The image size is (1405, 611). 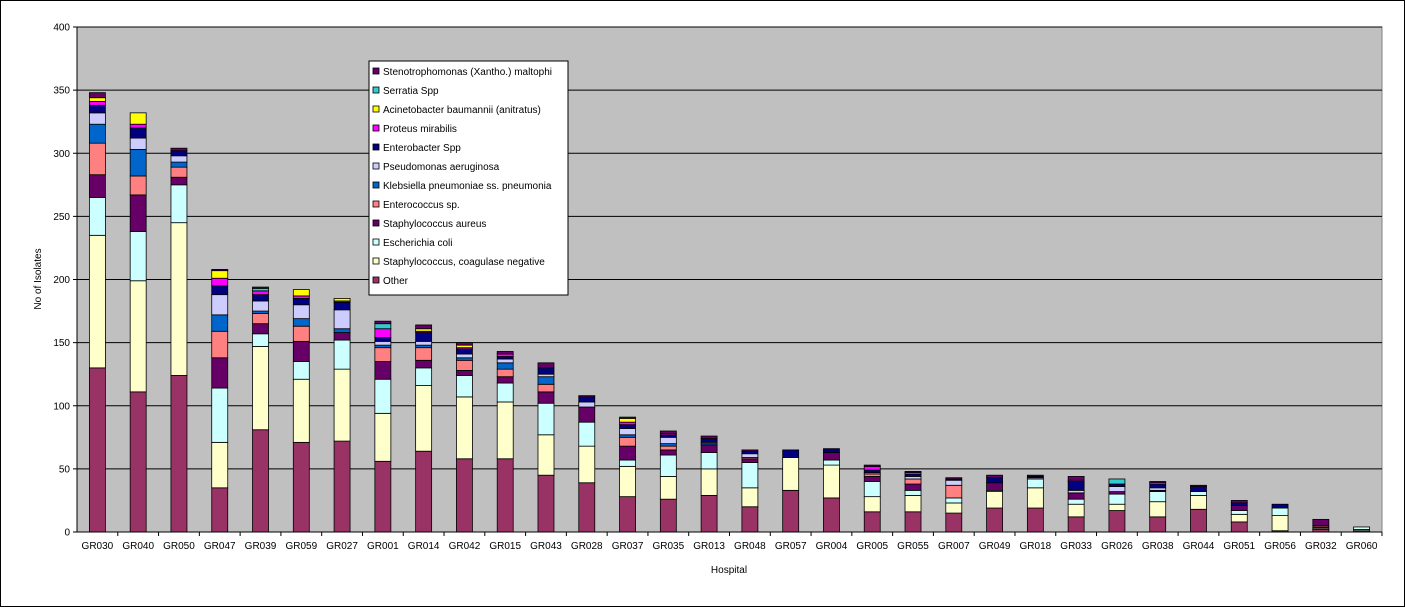 What do you see at coordinates (750, 546) in the screenshot?
I see `x-tick-label: GR048` at bounding box center [750, 546].